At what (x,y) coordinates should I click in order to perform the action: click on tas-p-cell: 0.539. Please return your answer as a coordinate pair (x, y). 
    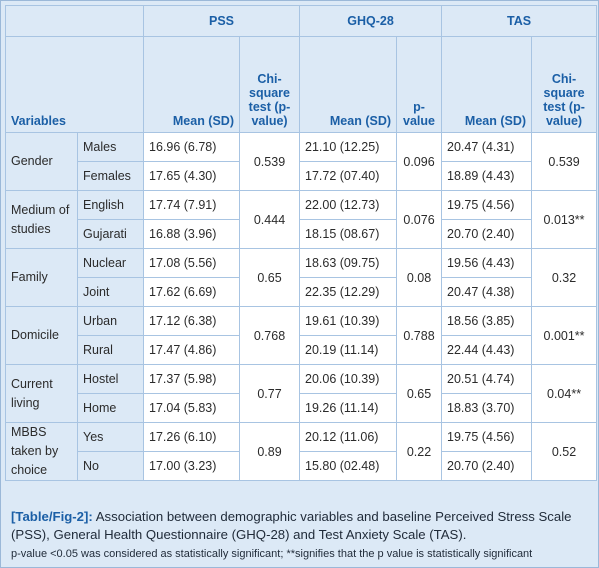
    Looking at the image, I should click on (564, 161).